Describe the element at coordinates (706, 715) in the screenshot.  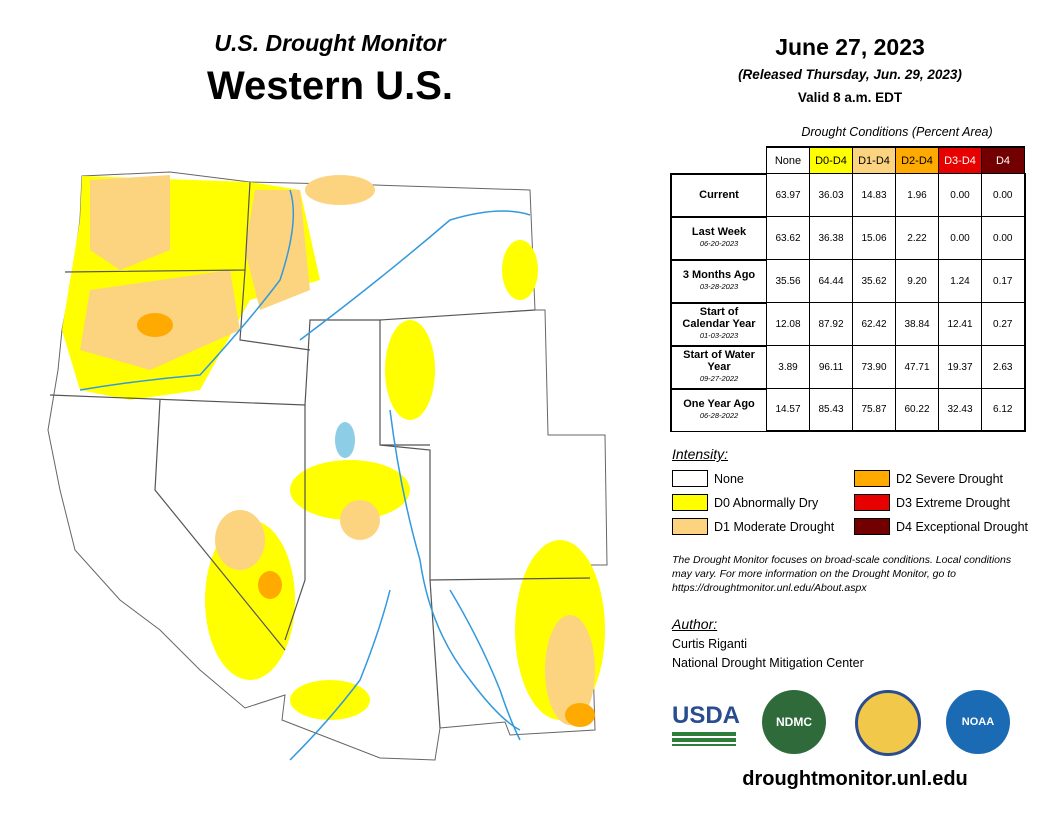
I see `usda-logo: USDA` at that location.